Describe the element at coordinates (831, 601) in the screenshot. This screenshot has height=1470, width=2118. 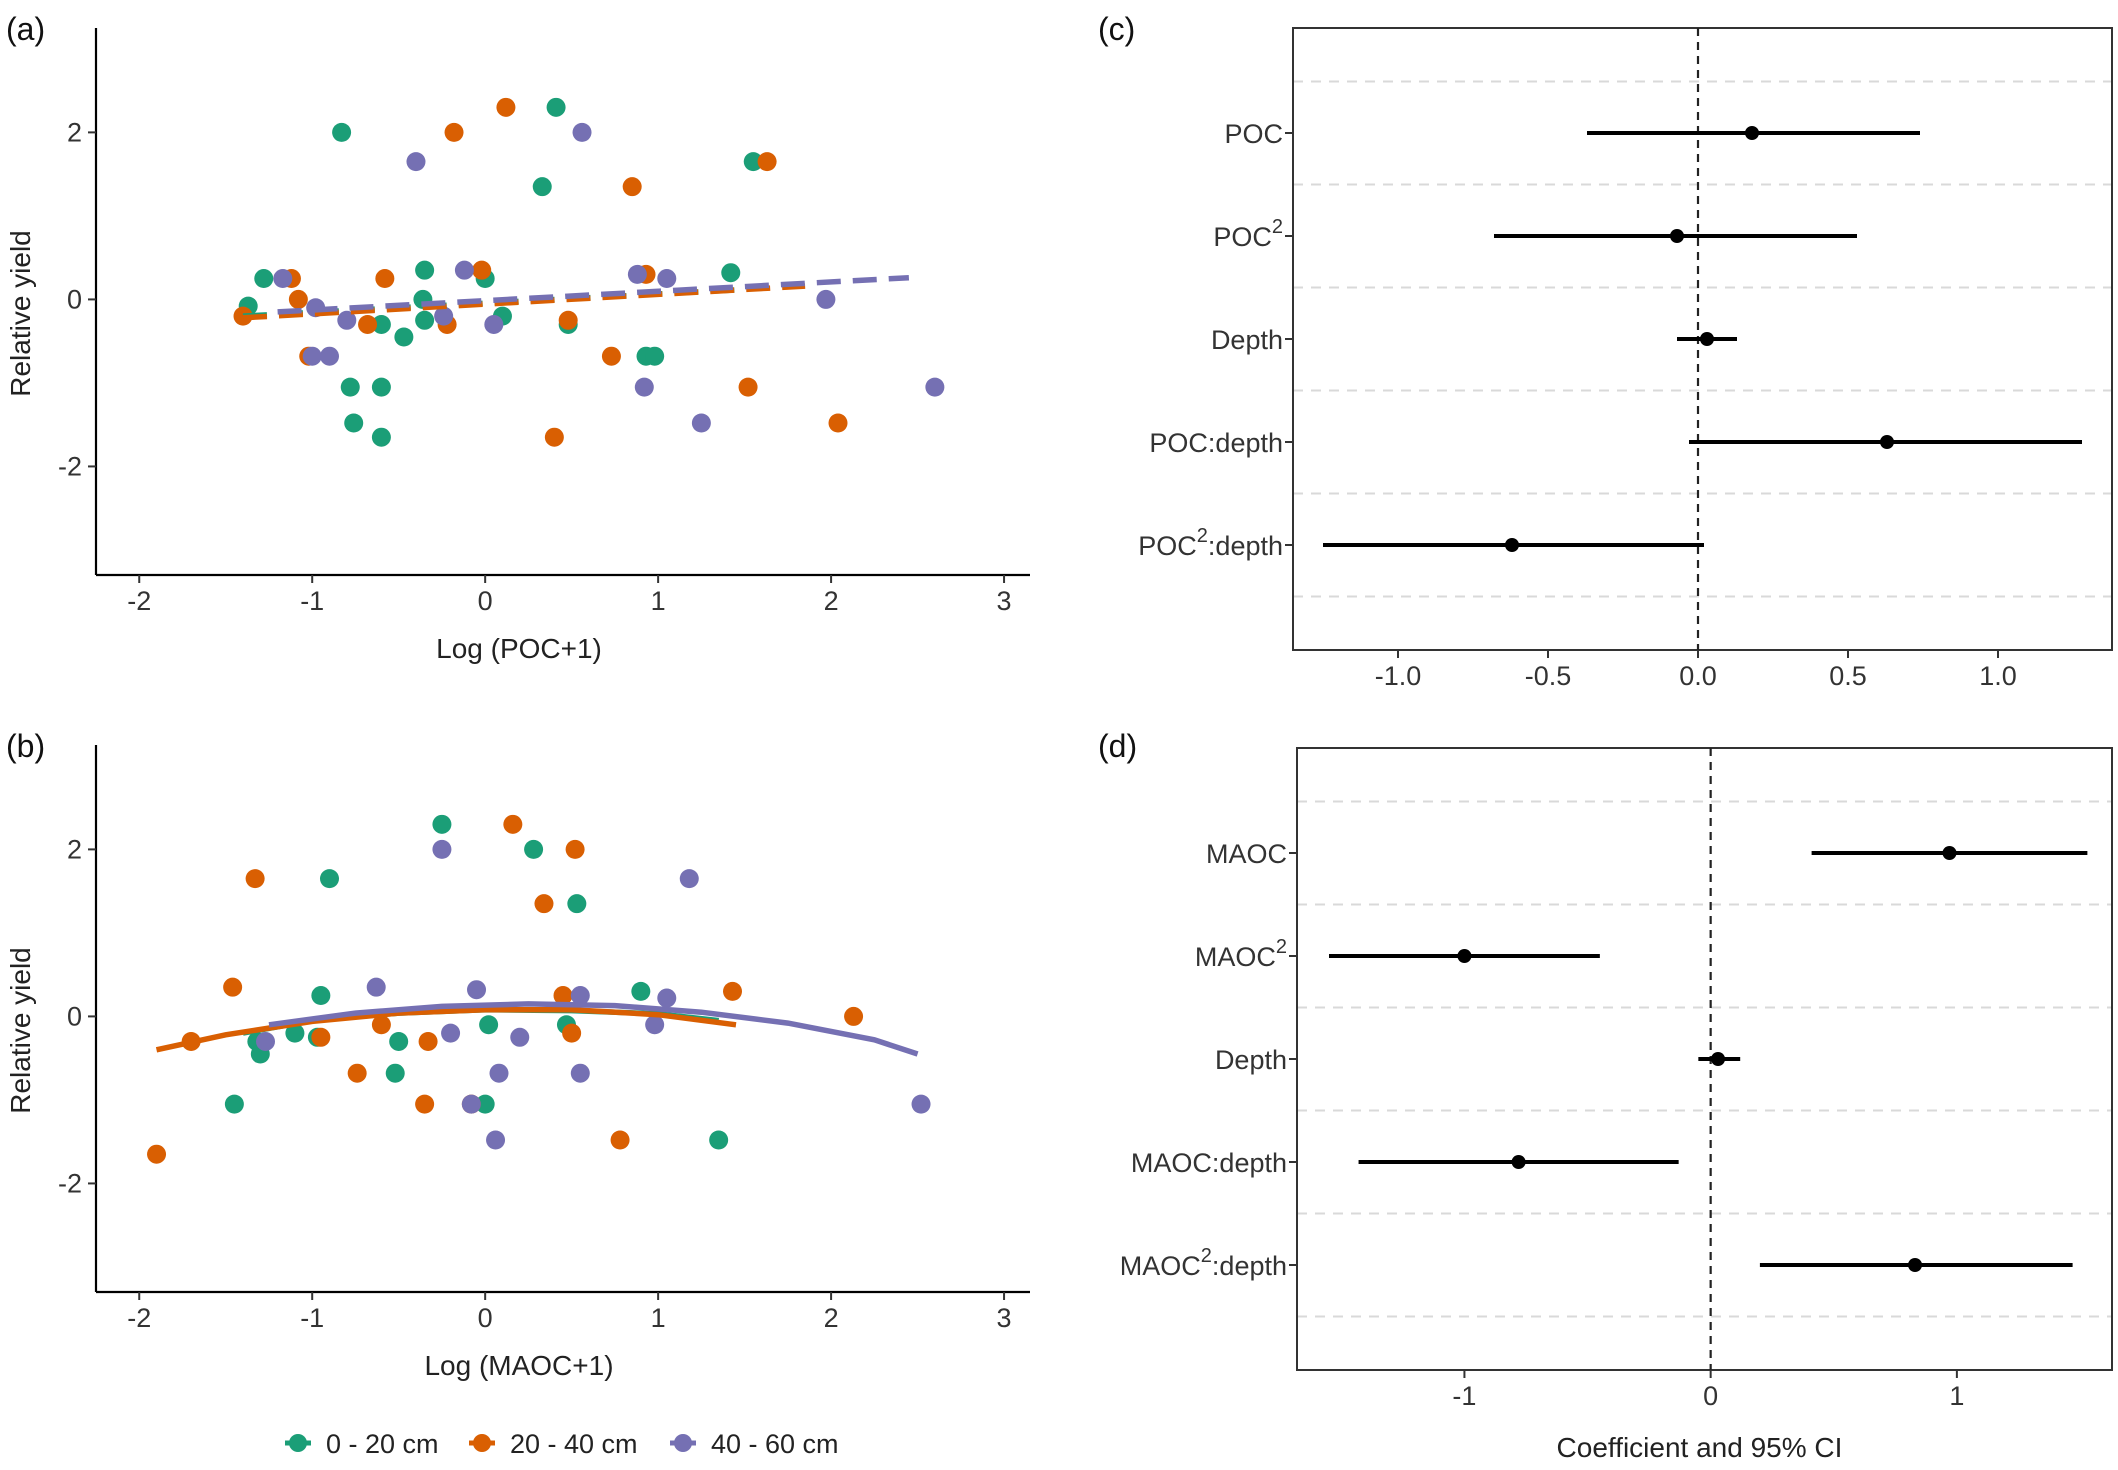
I see `x-tick-label: 2` at that location.